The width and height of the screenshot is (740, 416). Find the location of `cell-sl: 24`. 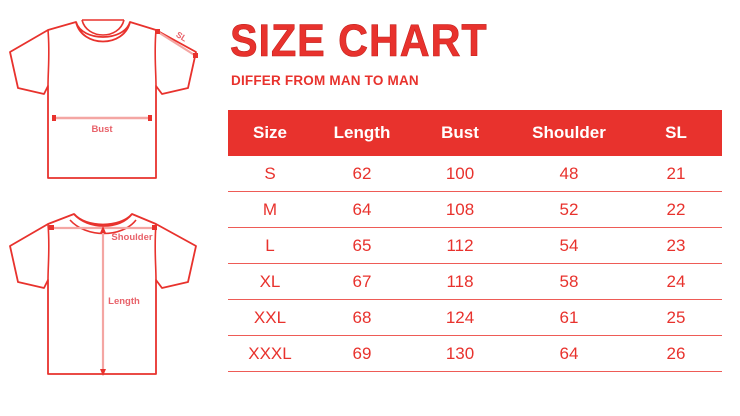

cell-sl: 24 is located at coordinates (676, 281).